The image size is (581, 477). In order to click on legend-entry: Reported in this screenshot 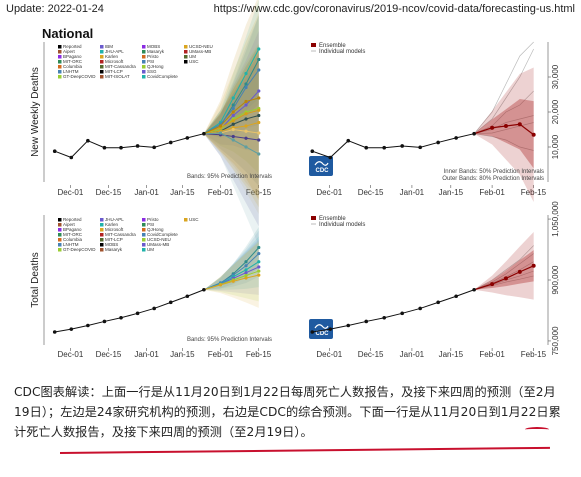, I will do `click(72, 219)`.